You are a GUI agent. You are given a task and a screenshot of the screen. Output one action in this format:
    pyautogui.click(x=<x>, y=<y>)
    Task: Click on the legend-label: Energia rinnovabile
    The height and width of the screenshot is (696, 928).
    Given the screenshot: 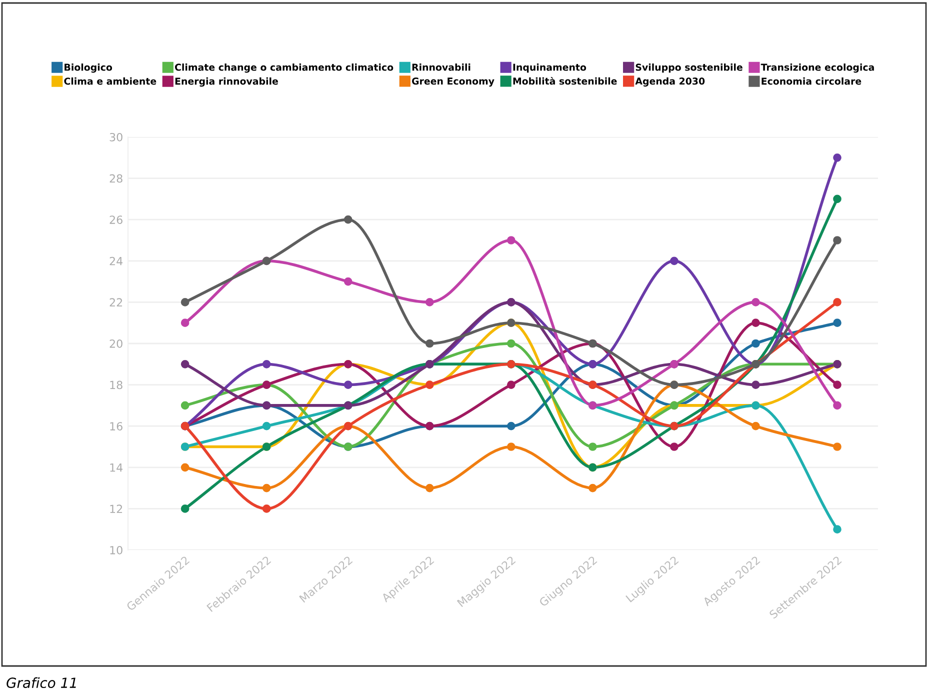 What is the action you would take?
    pyautogui.click(x=226, y=82)
    